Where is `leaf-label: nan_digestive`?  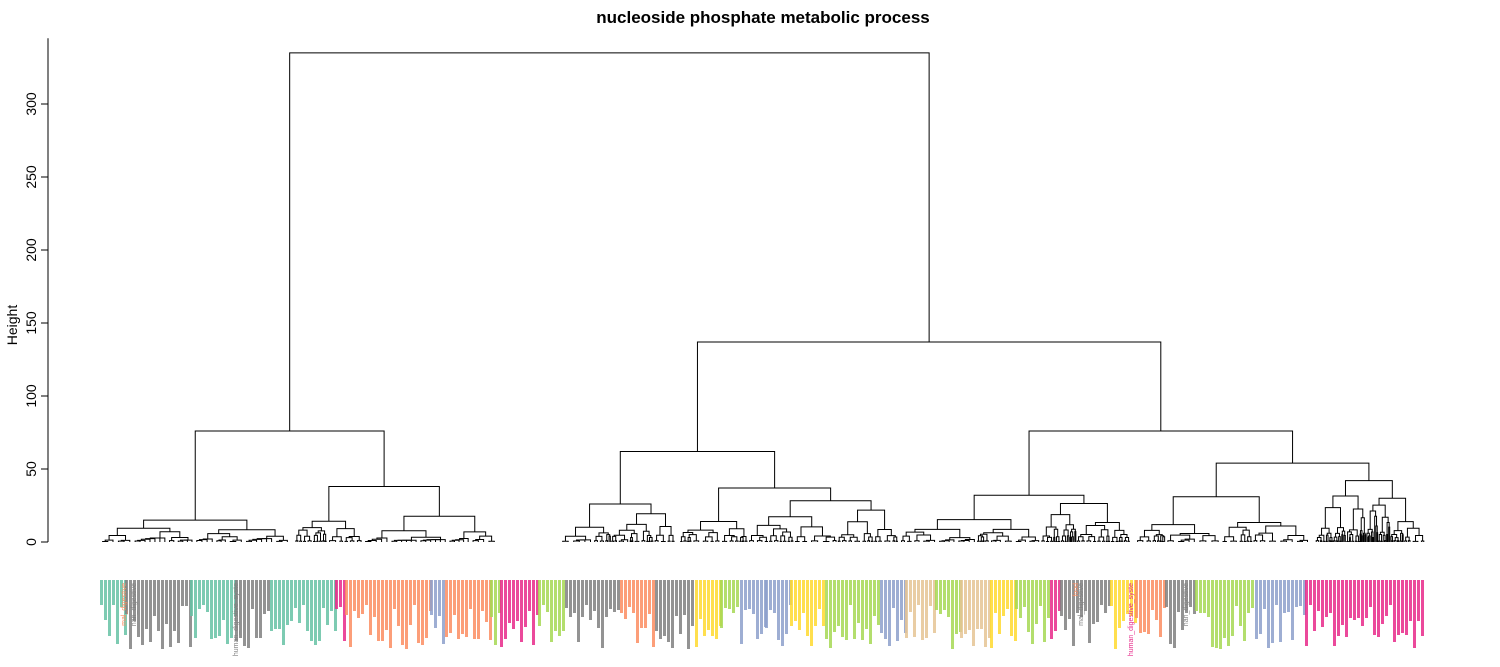
leaf-label: nan_digestive is located at coordinates (1186, 604).